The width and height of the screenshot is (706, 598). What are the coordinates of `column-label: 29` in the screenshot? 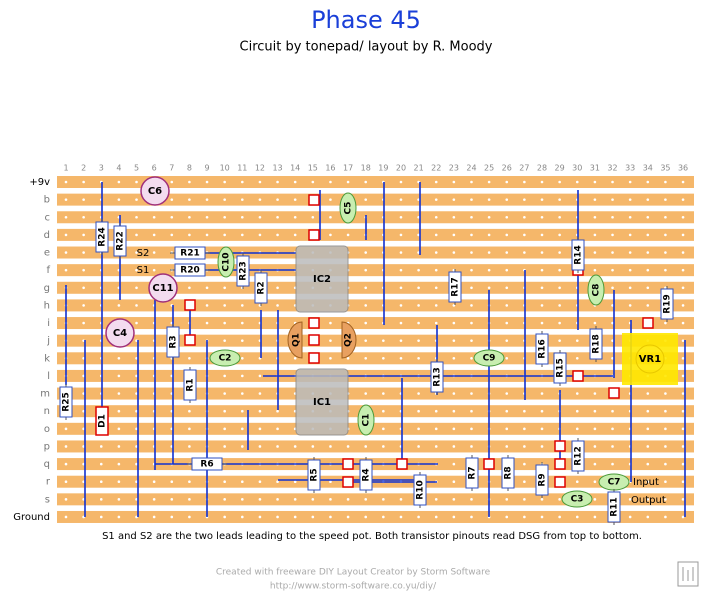 It's located at (560, 168).